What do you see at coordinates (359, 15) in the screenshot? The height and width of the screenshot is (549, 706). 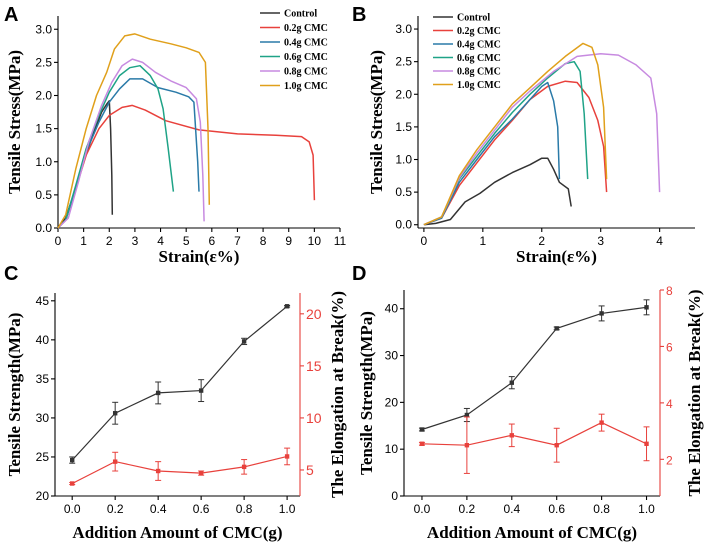 I see `panel-letter-b: B` at bounding box center [359, 15].